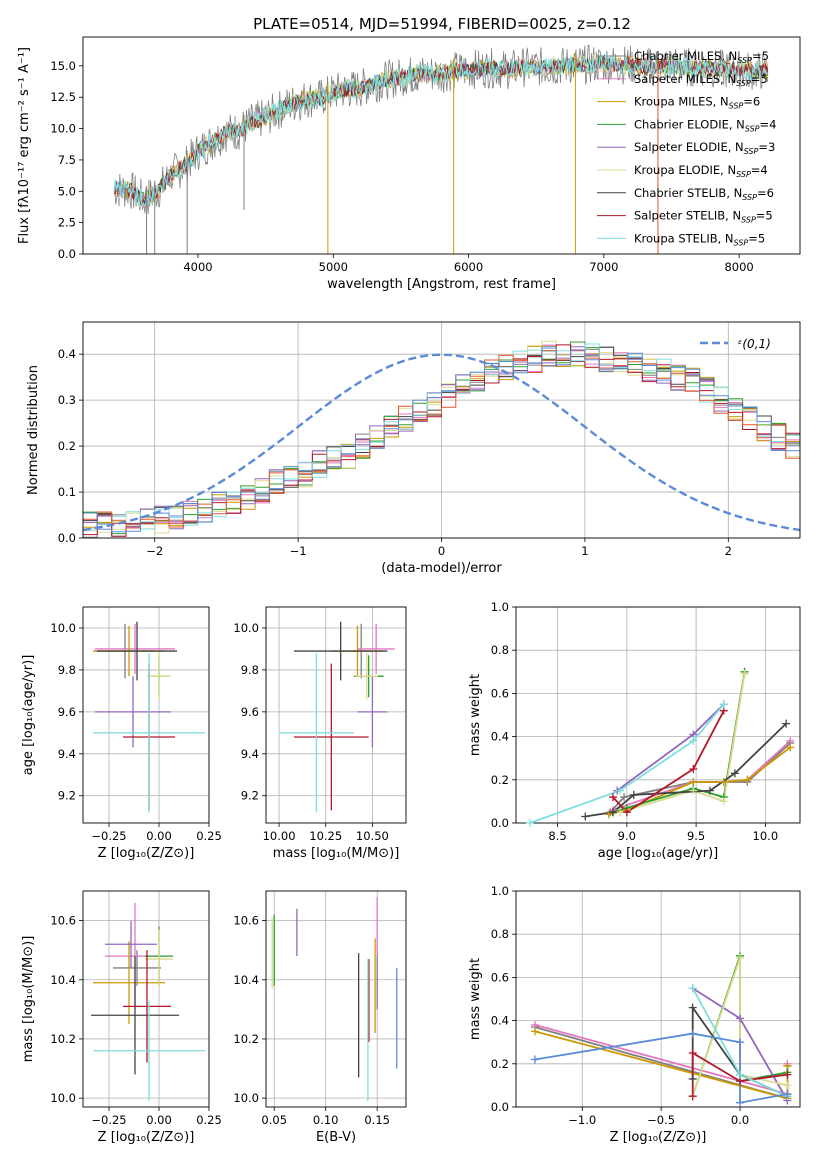 This screenshot has width=819, height=1170. I want to click on series-line-kroupa_stelib, so click(627, 763).